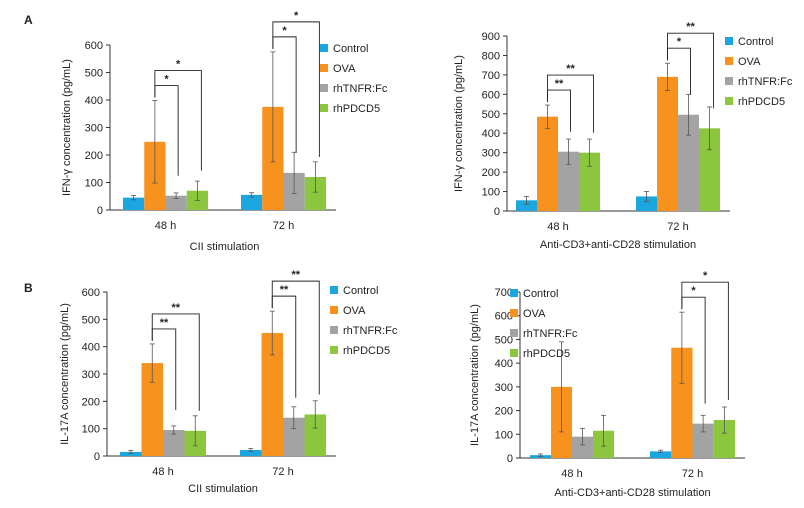 The width and height of the screenshot is (804, 508). What do you see at coordinates (67, 127) in the screenshot?
I see `y-axis-label: IFN-γ concentration (pg/mL)` at bounding box center [67, 127].